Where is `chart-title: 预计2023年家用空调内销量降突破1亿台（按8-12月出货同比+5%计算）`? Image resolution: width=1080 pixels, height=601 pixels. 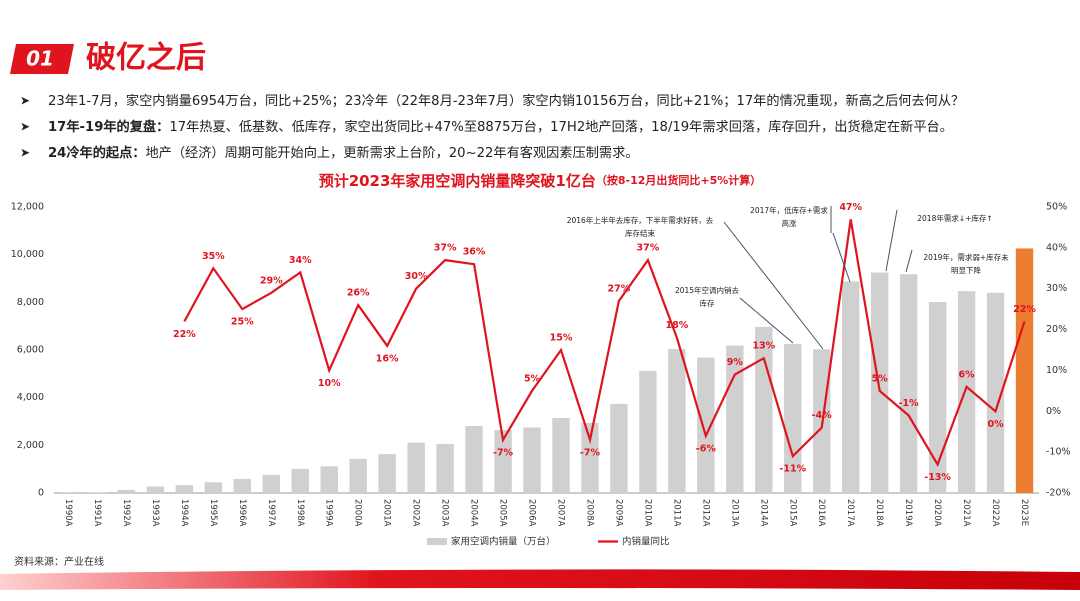
chart-title: 预计2023年家用空调内销量降突破1亿台（按8-12月出货同比+5%计算） is located at coordinates (540, 181).